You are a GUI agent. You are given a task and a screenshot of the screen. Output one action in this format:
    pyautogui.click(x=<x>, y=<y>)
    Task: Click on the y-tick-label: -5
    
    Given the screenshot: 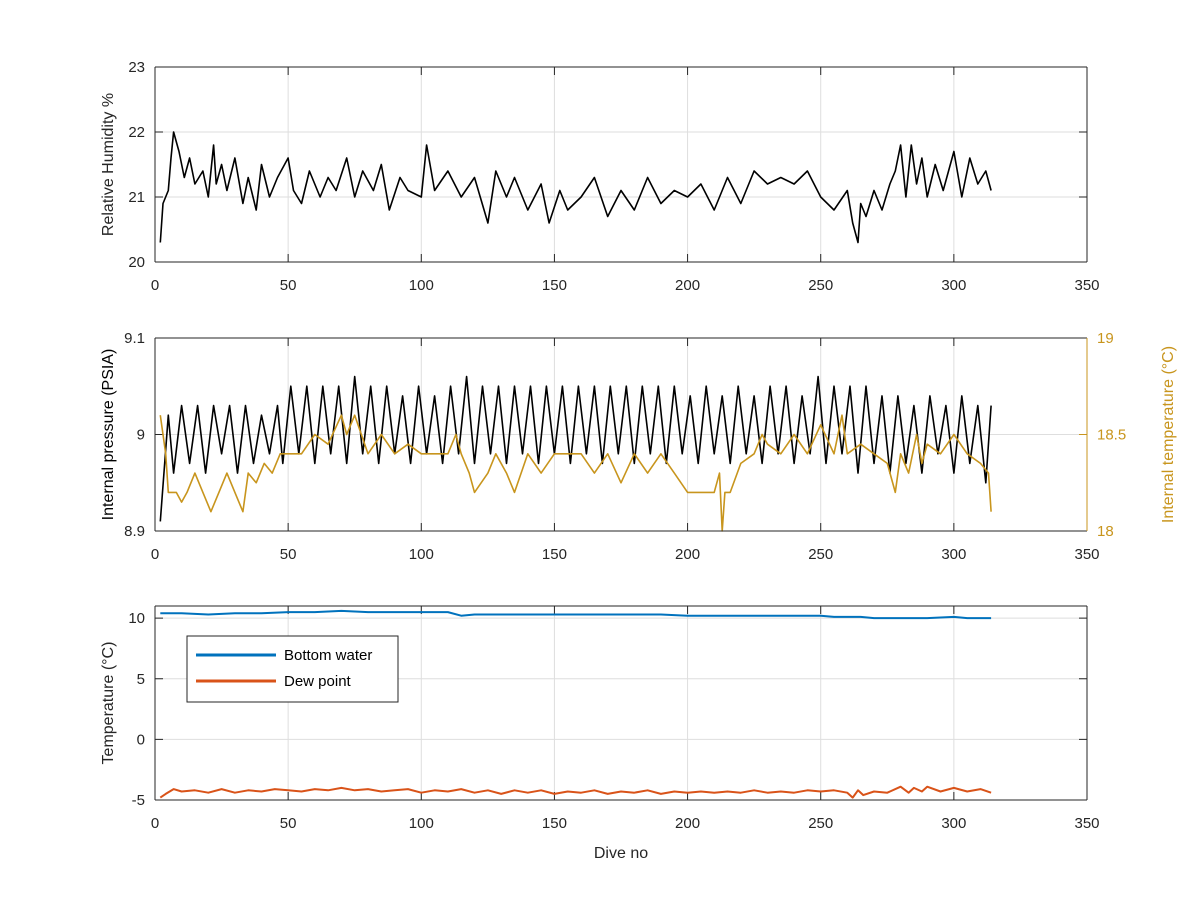 What is the action you would take?
    pyautogui.click(x=138, y=800)
    